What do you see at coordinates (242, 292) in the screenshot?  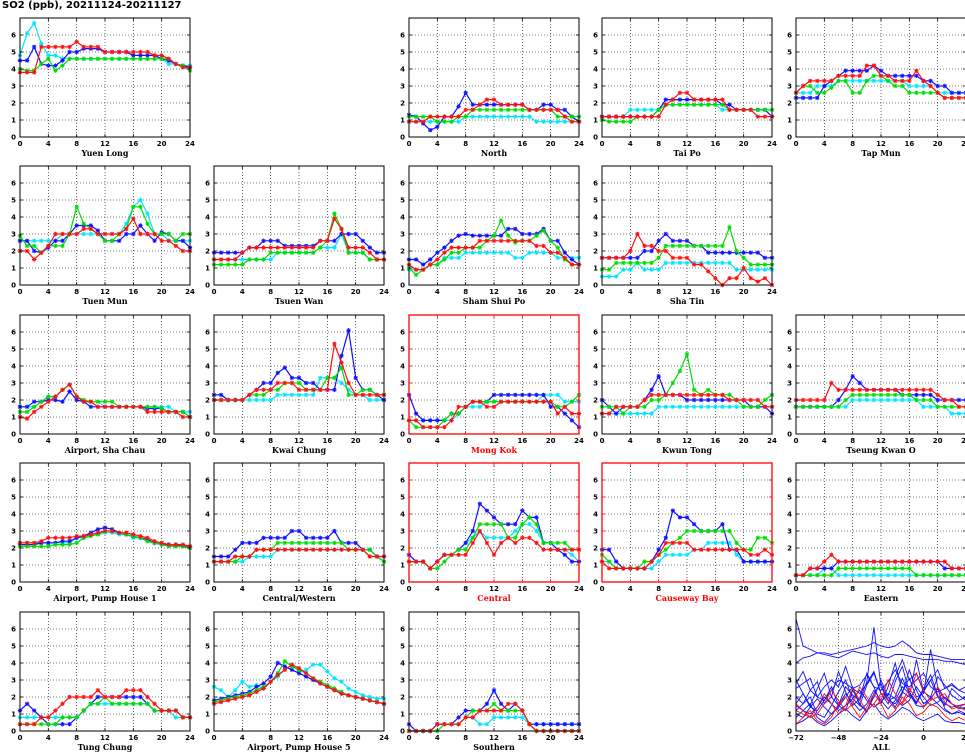 I see `x-tick-label: 4` at bounding box center [242, 292].